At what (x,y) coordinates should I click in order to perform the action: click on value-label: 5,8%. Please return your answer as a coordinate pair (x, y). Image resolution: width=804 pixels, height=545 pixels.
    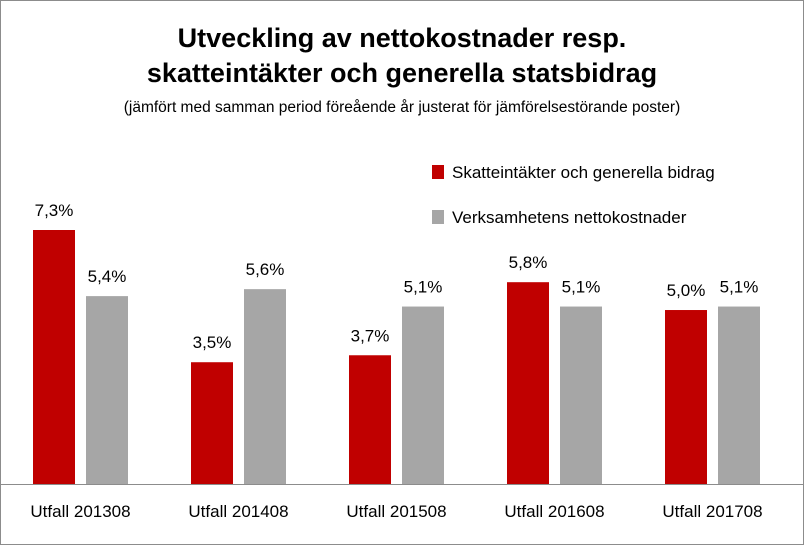
    Looking at the image, I should click on (528, 262).